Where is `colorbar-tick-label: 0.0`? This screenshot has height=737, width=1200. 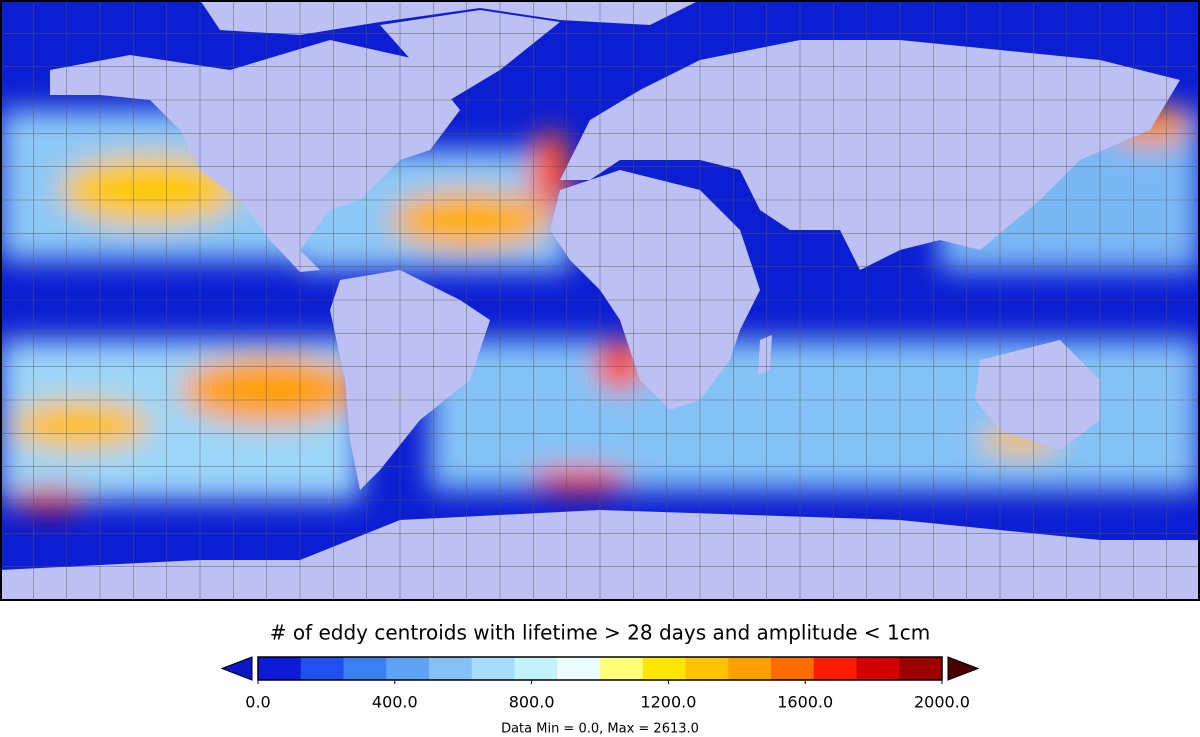 colorbar-tick-label: 0.0 is located at coordinates (257, 702).